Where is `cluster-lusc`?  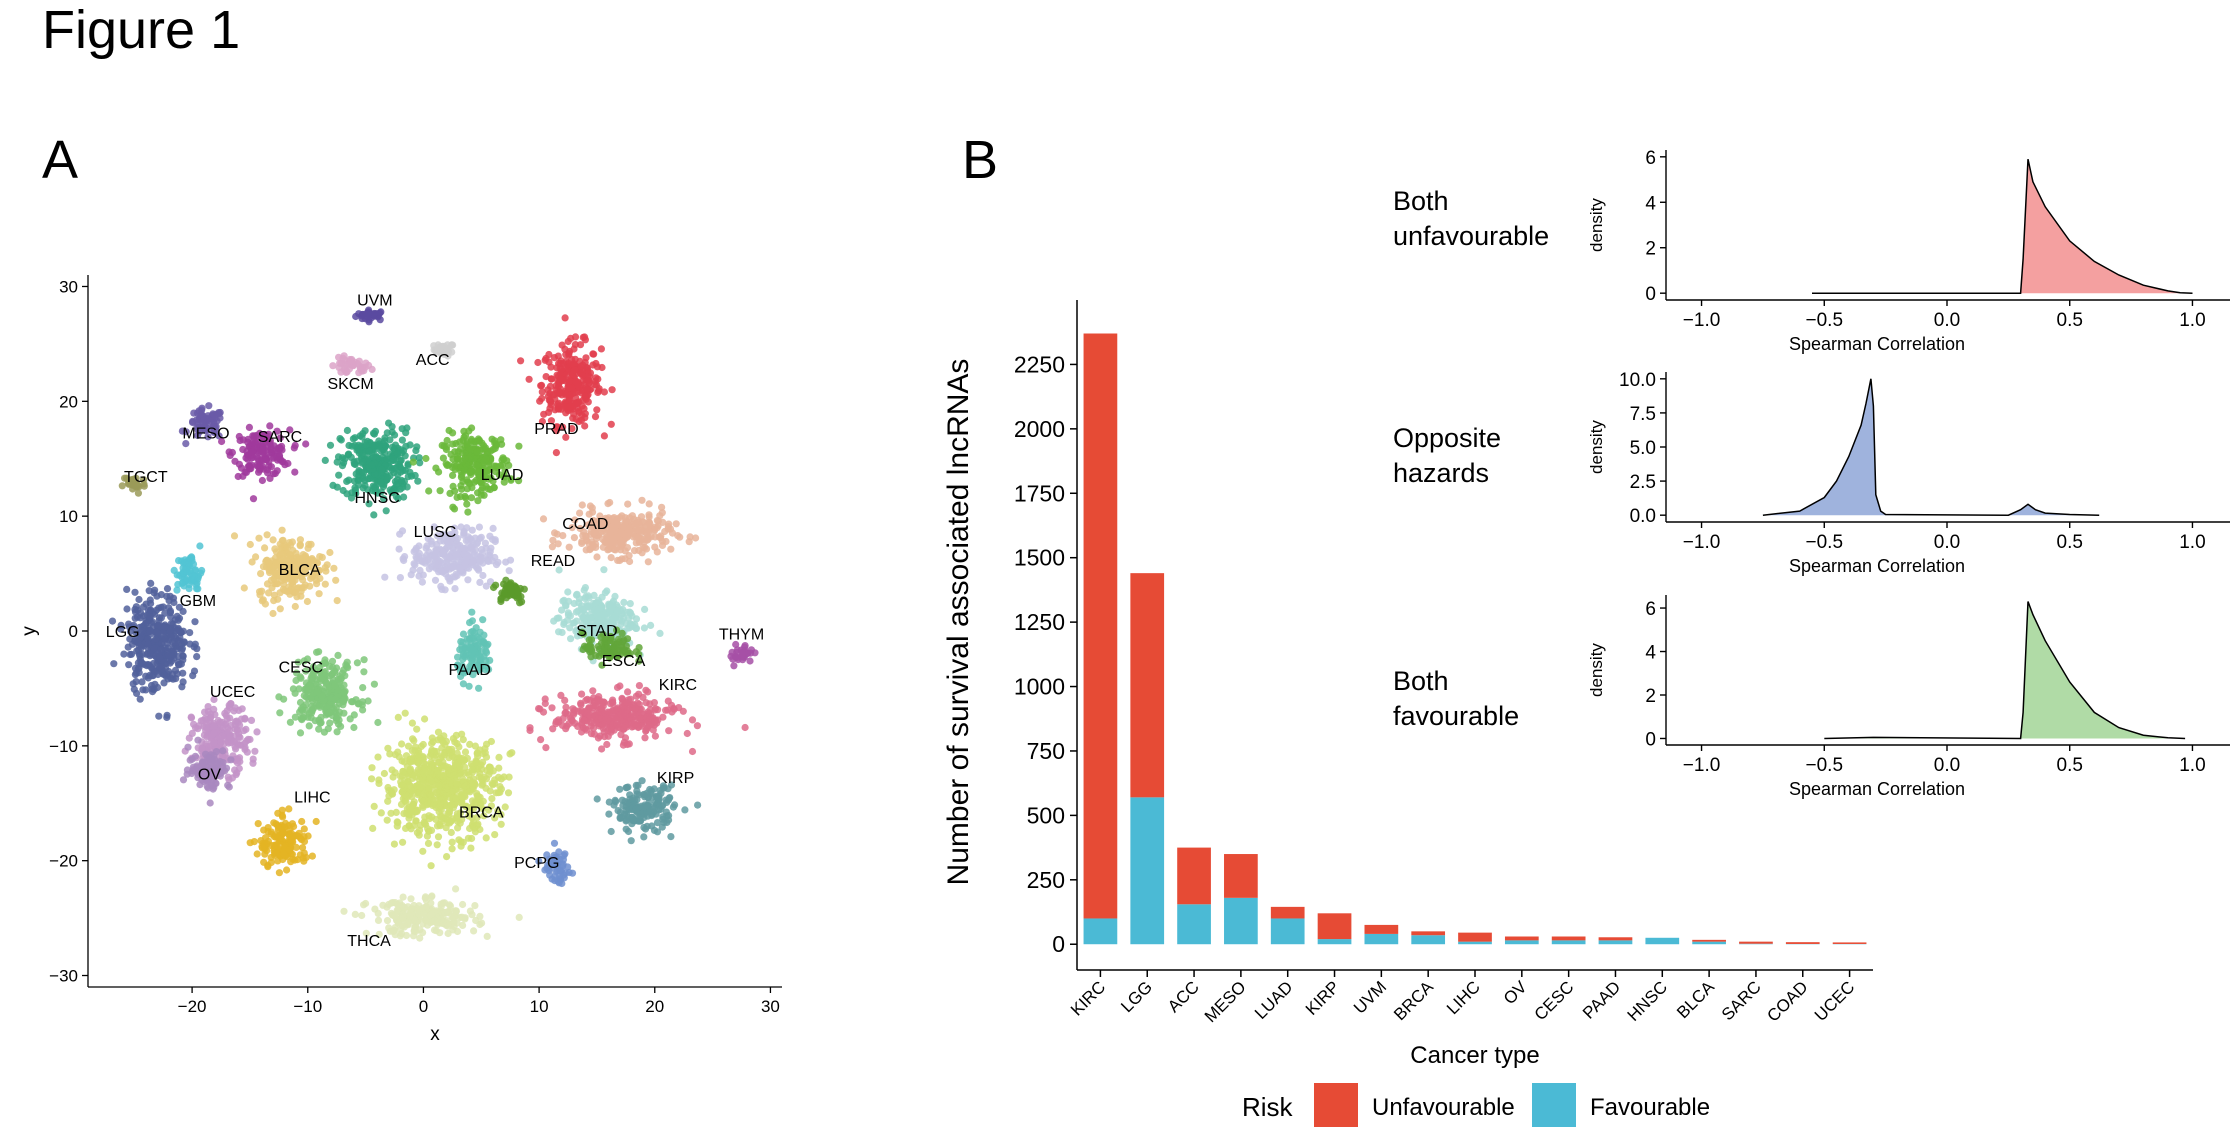
cluster-lusc is located at coordinates (448, 558).